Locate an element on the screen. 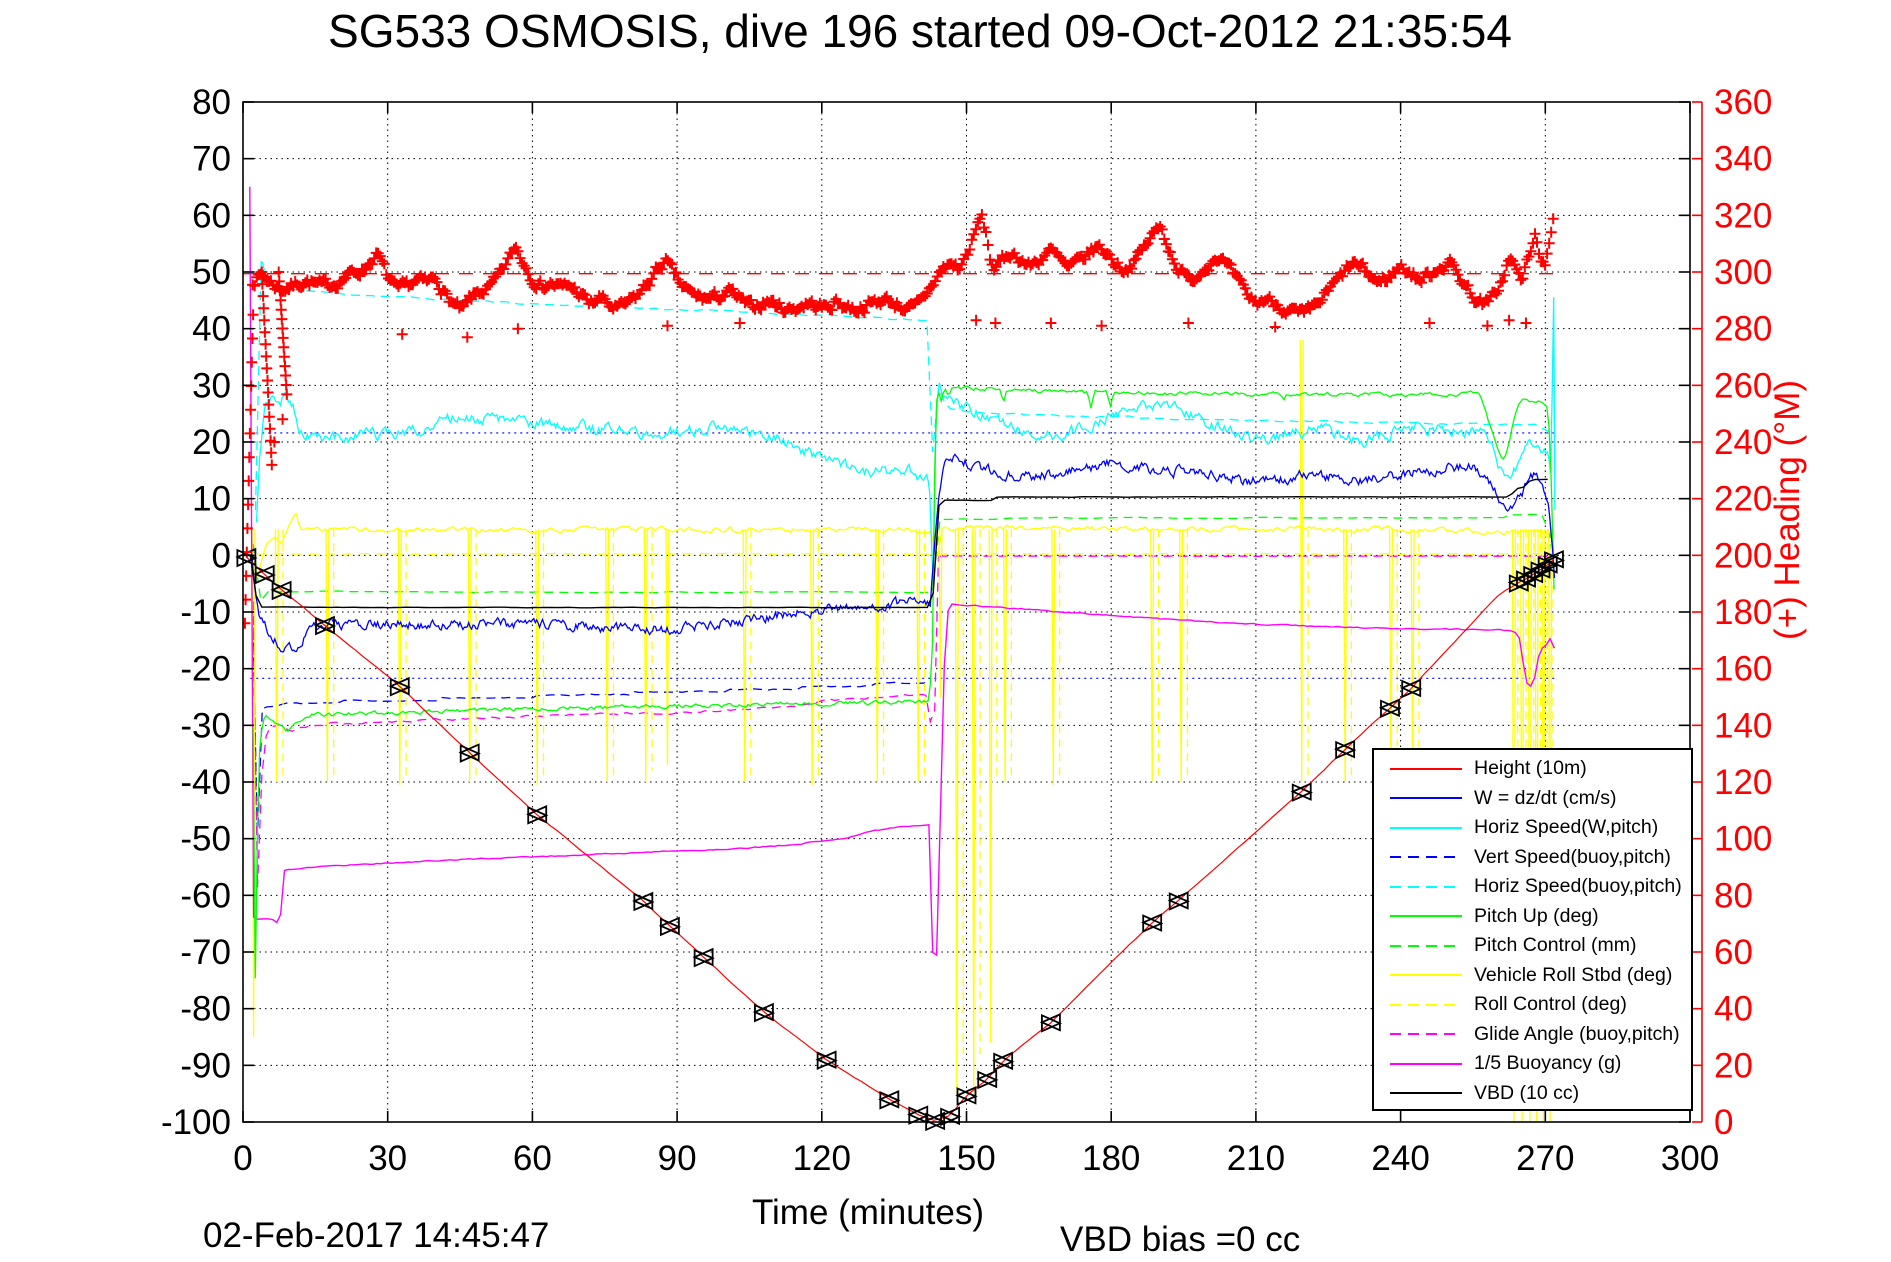  y-right-tick-label: 0 is located at coordinates (1723, 1122).